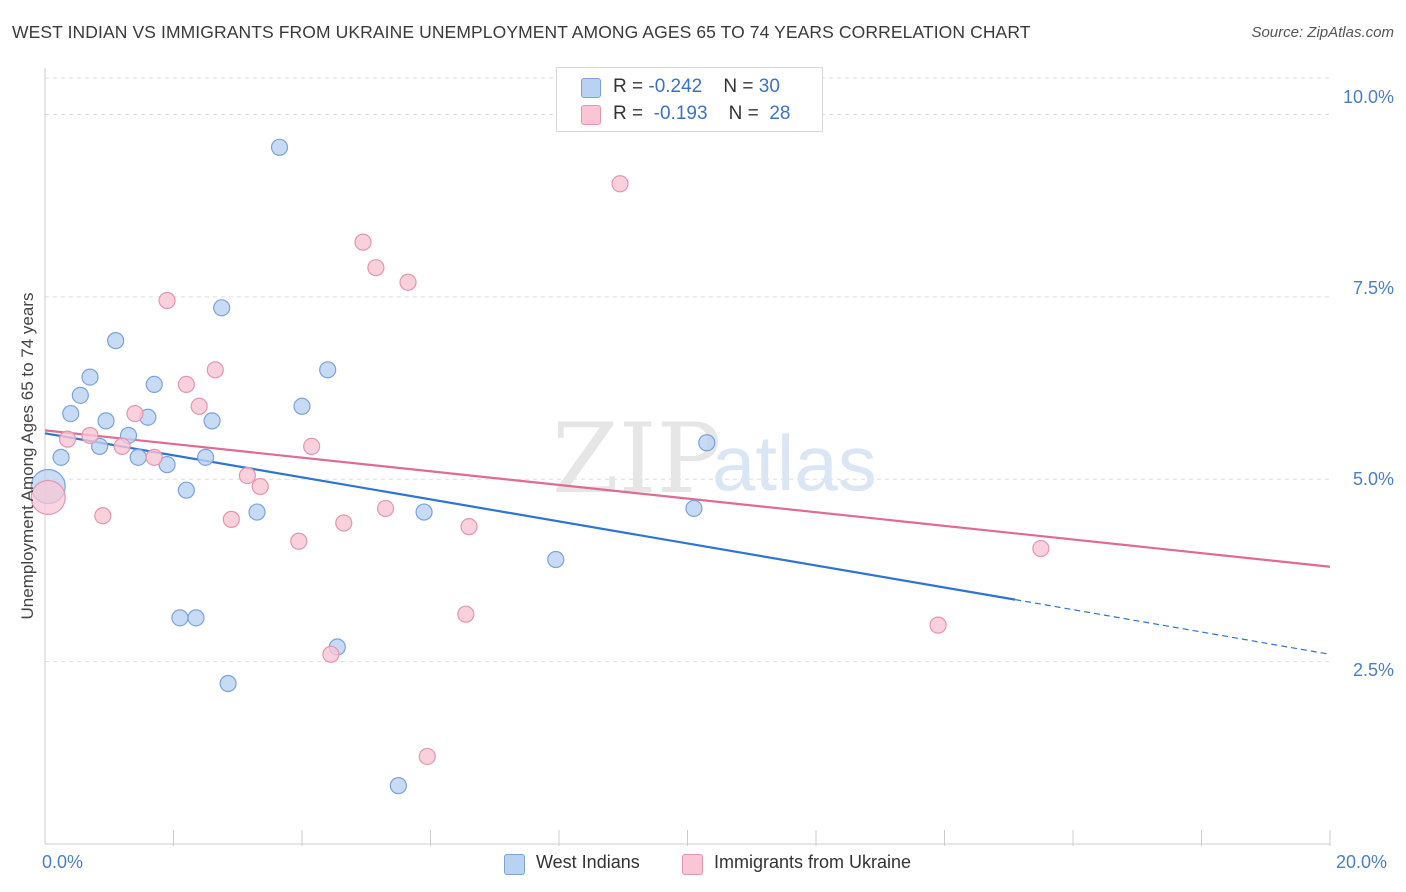 This screenshot has width=1406, height=892. I want to click on legend-n-value: 30, so click(769, 86).